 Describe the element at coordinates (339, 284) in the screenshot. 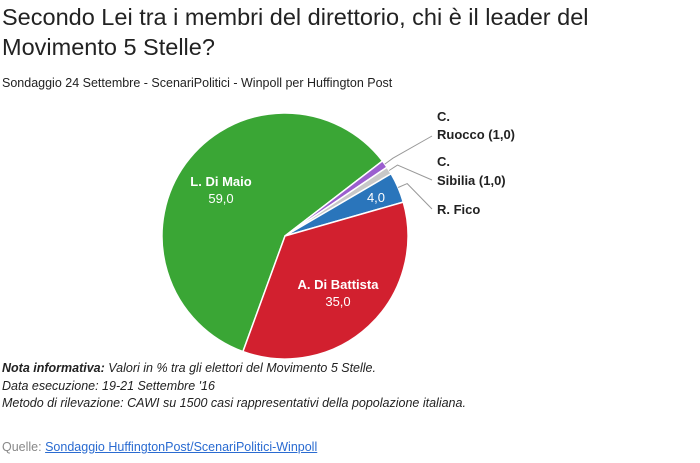

I see `slice-label-dibattista: A. Di Battista` at that location.